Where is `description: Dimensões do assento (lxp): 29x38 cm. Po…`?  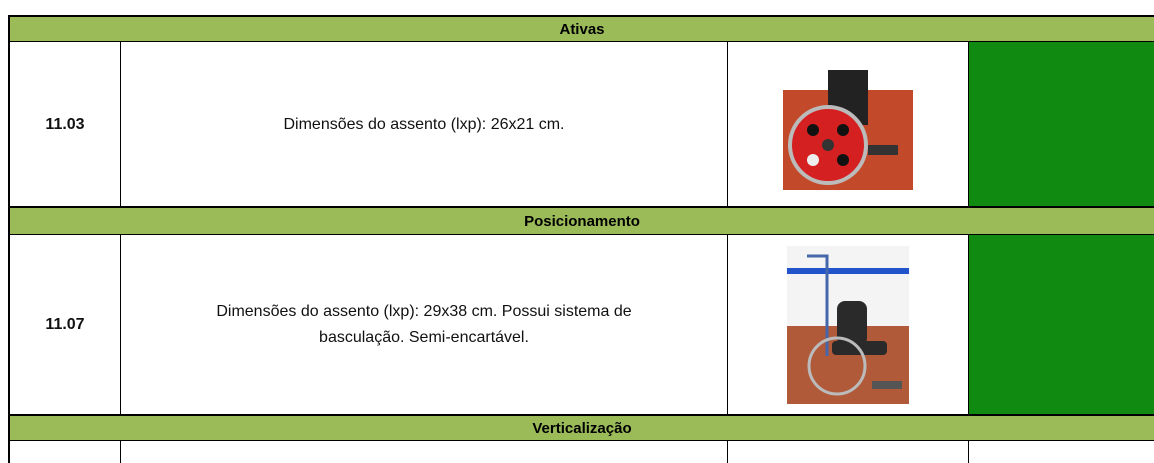
description: Dimensões do assento (lxp): 29x38 cm. Po… is located at coordinates (424, 324).